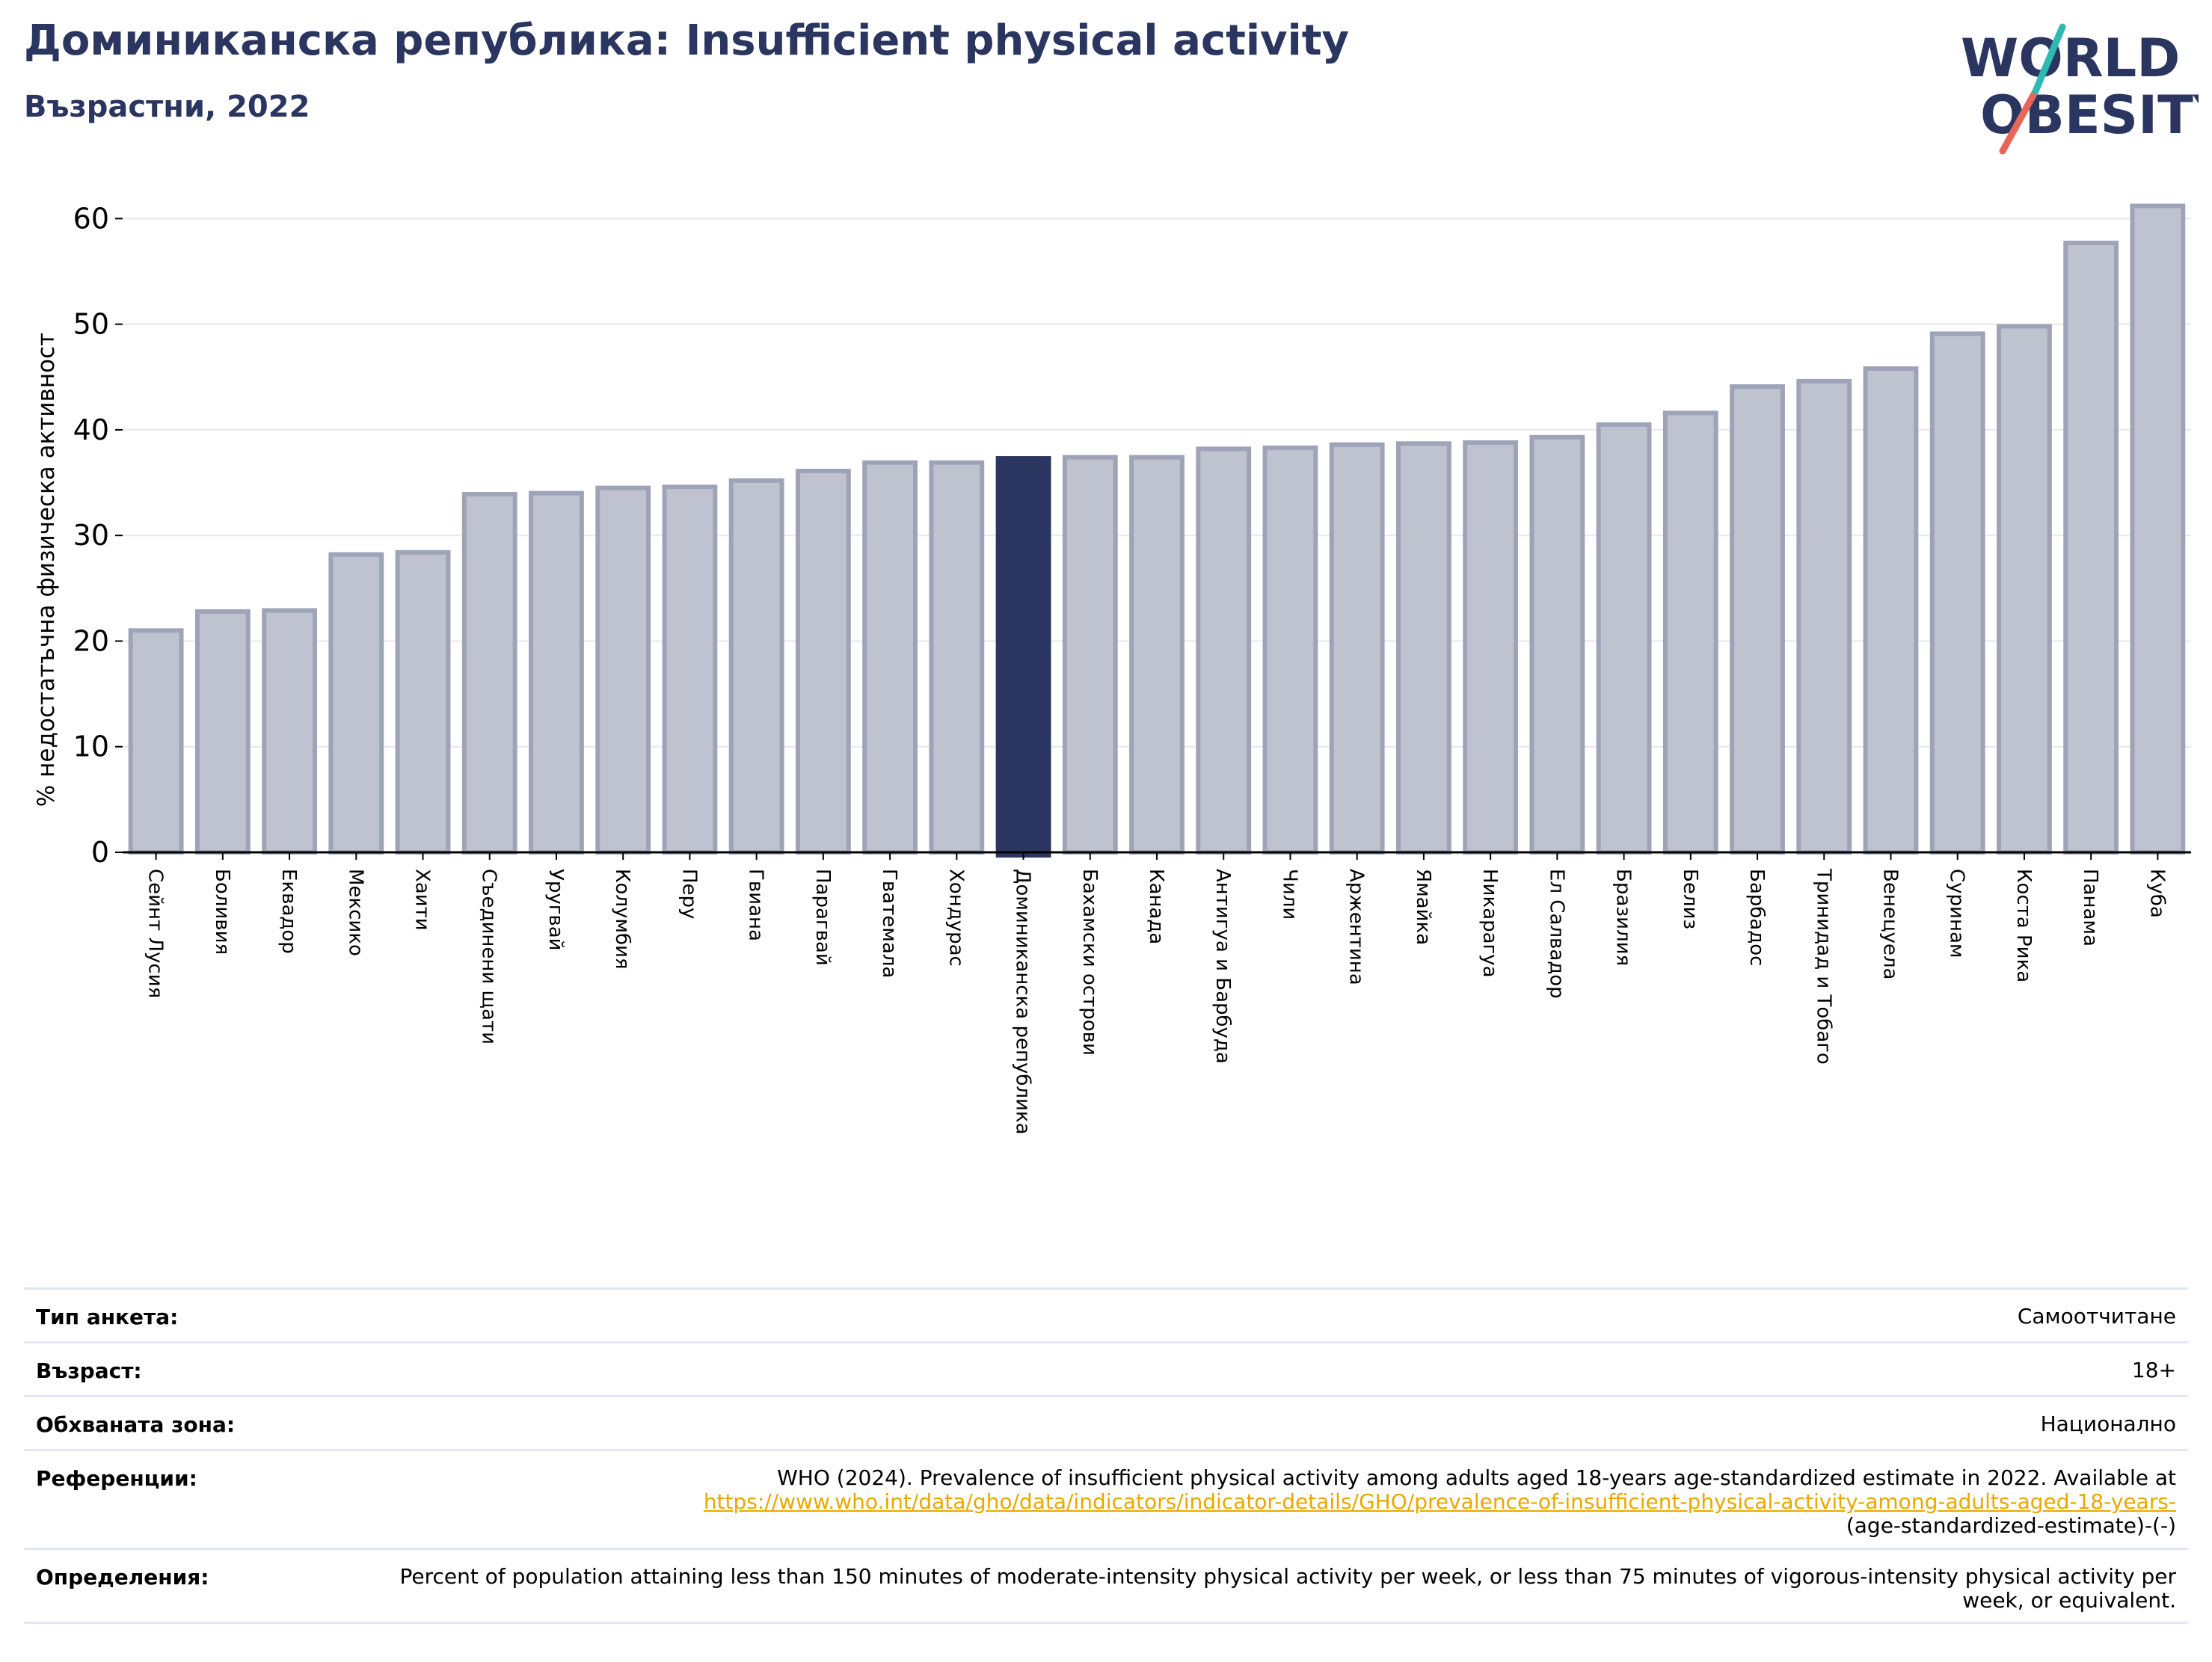 The image size is (2212, 1662). What do you see at coordinates (1957, 913) in the screenshot?
I see `x-tick-label: Суринам` at bounding box center [1957, 913].